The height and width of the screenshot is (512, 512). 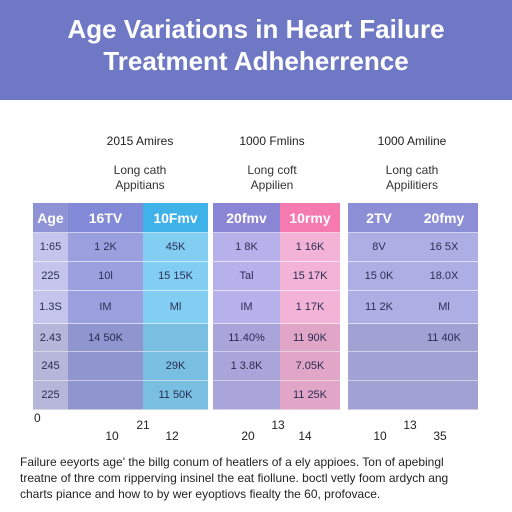 What do you see at coordinates (310, 247) in the screenshot?
I see `table-cell: 1 16K` at bounding box center [310, 247].